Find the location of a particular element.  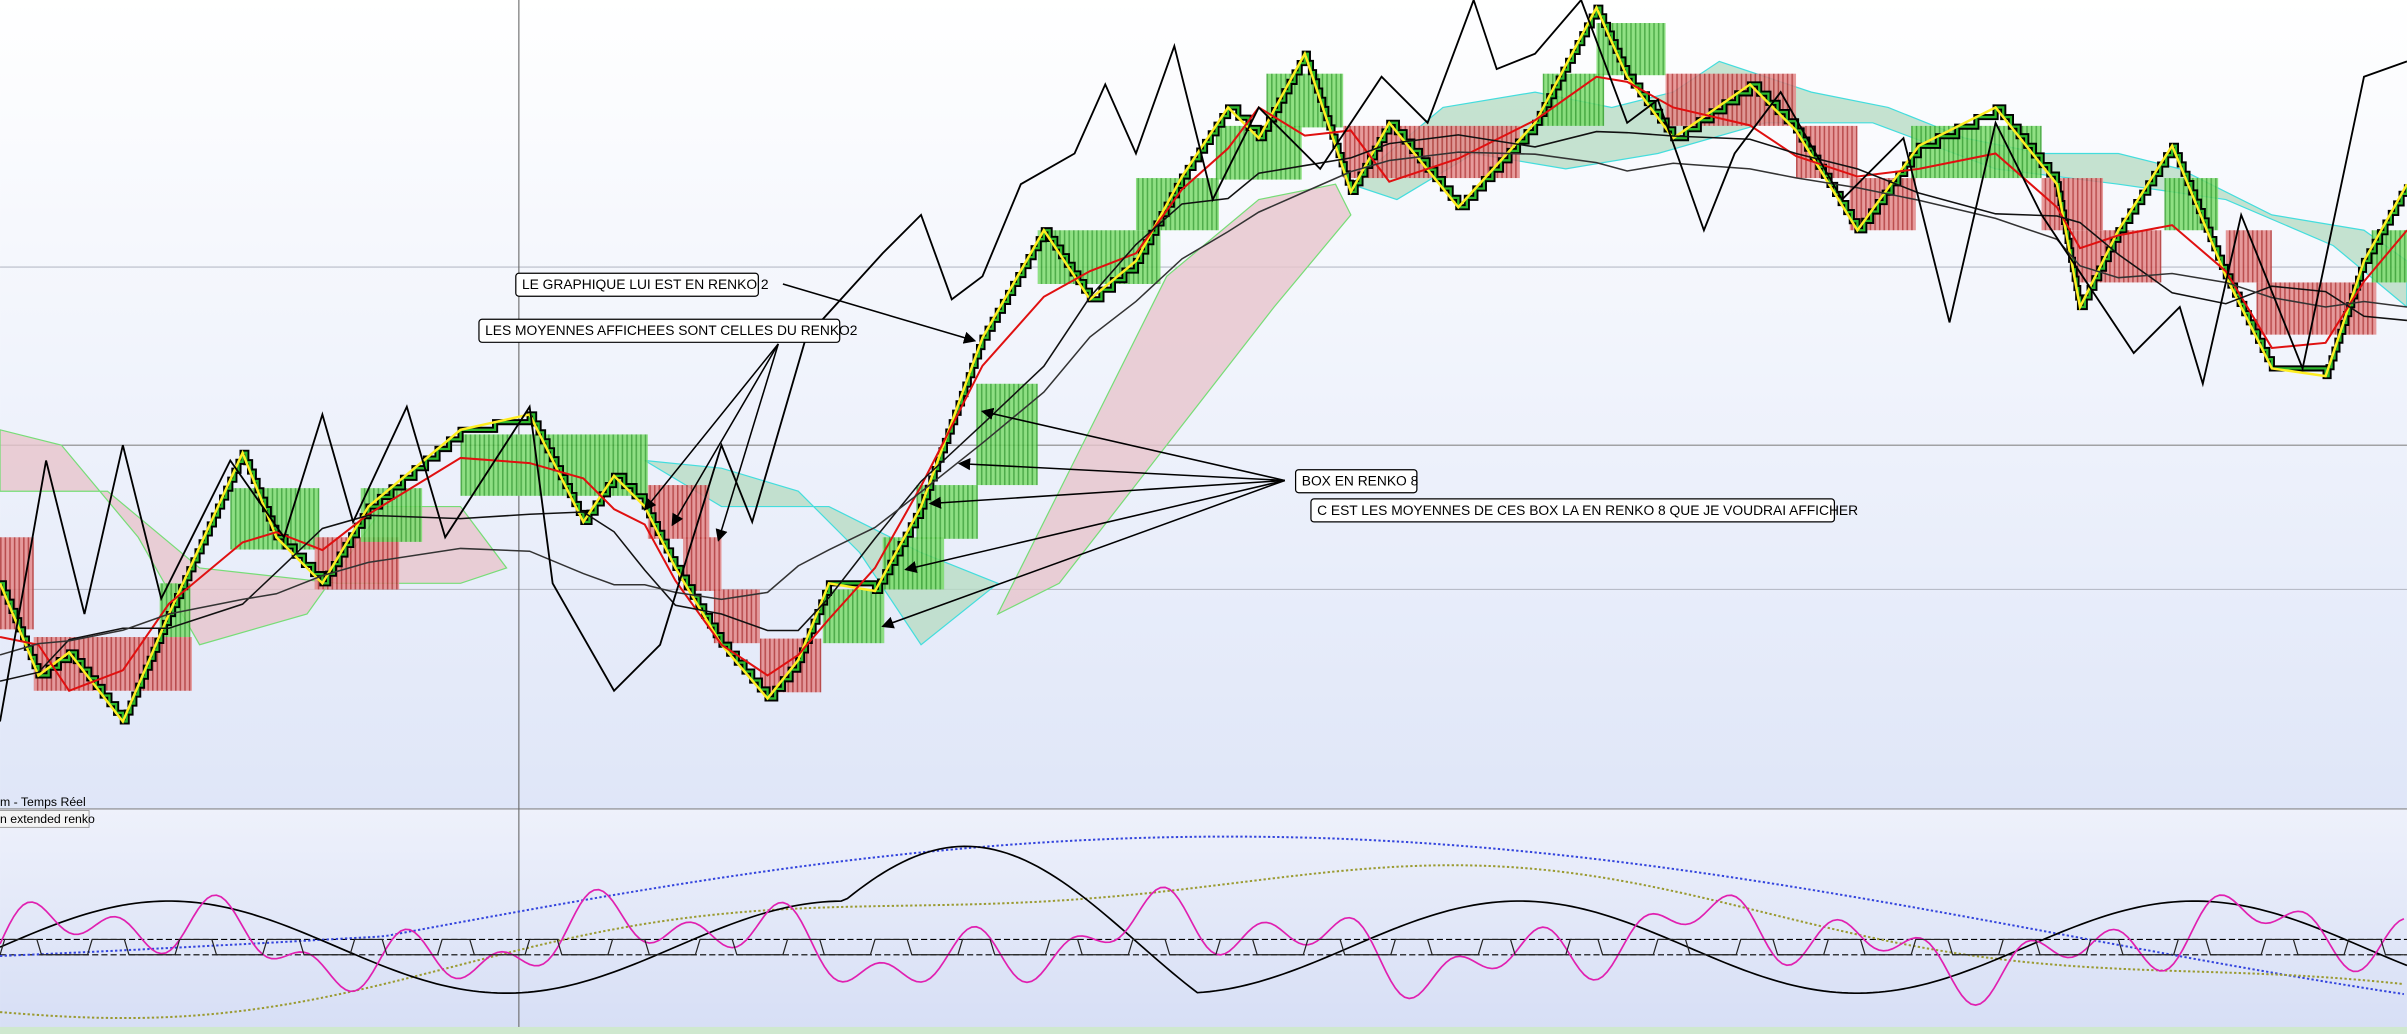

osc-black is located at coordinates (1203, 920).